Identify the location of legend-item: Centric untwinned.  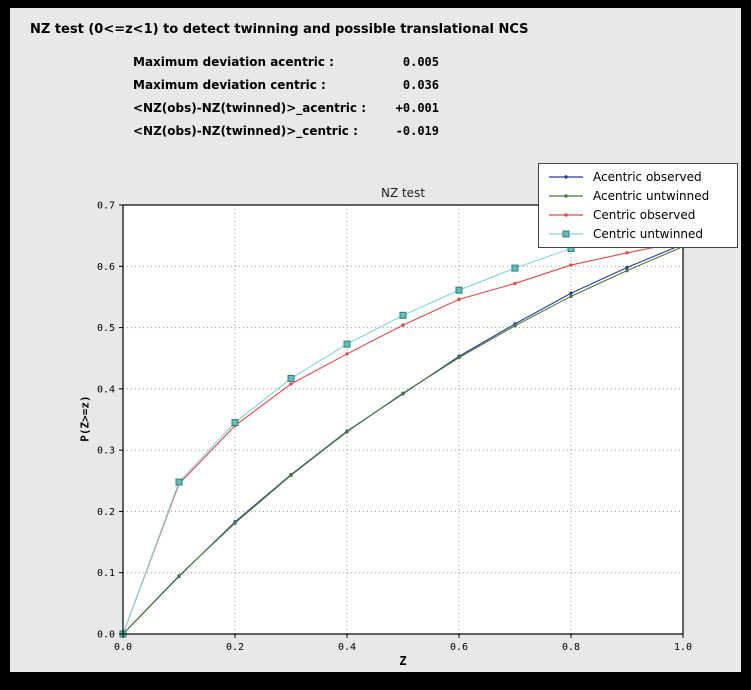
(638, 234).